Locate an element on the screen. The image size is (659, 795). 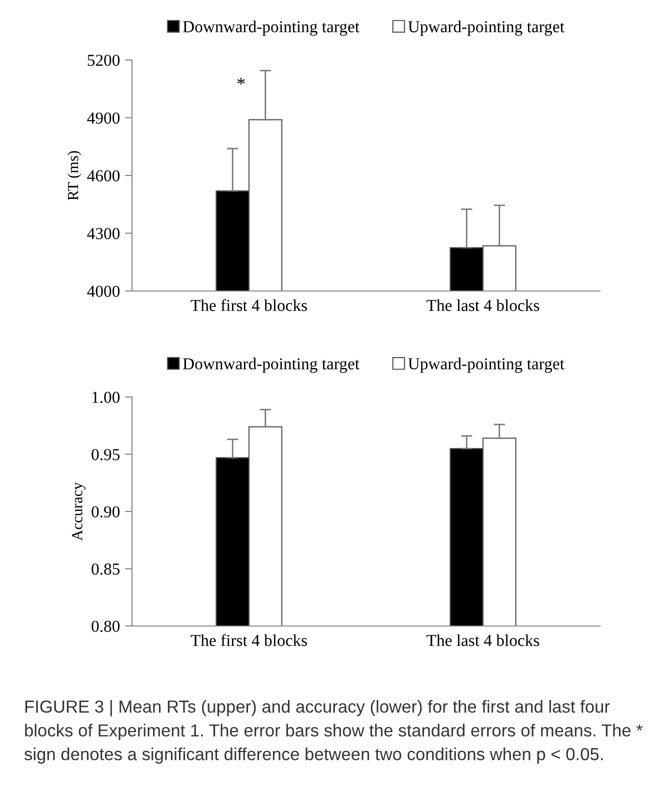
caption: FIGURE 3 | Mean RTs (upper) and accuracy (lower) for the first and last four blocks of Experiment 1. The error bars show the standard errors of means. The * sign denotes a significant difference between two conditions when p < 0.05. is located at coordinates (333, 732).